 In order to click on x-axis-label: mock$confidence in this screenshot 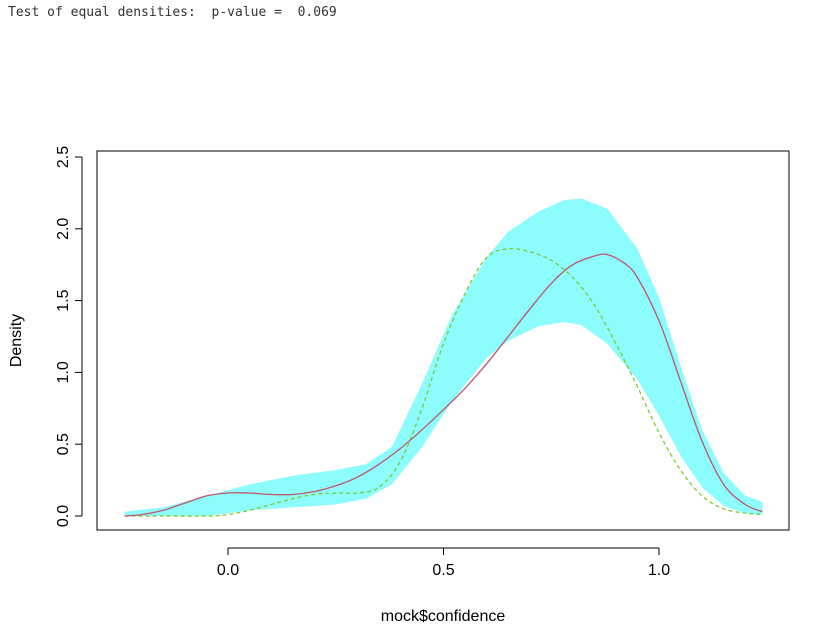, I will do `click(443, 616)`.